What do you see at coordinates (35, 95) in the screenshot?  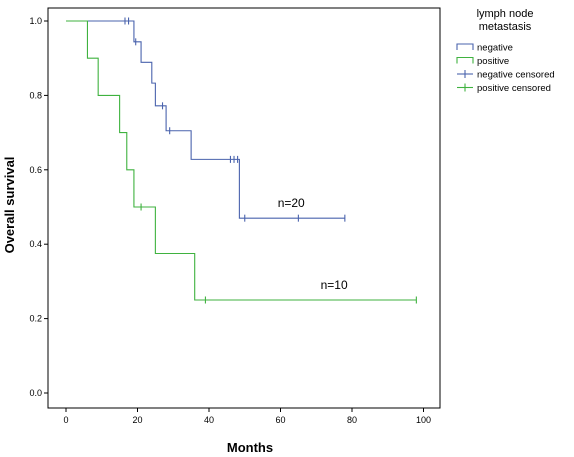 I see `y-tick-label: 0.8` at bounding box center [35, 95].